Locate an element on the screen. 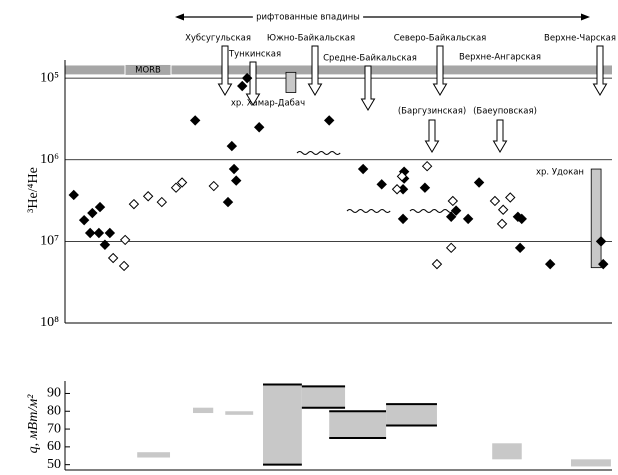  y-tick-label: 70 is located at coordinates (54, 428).